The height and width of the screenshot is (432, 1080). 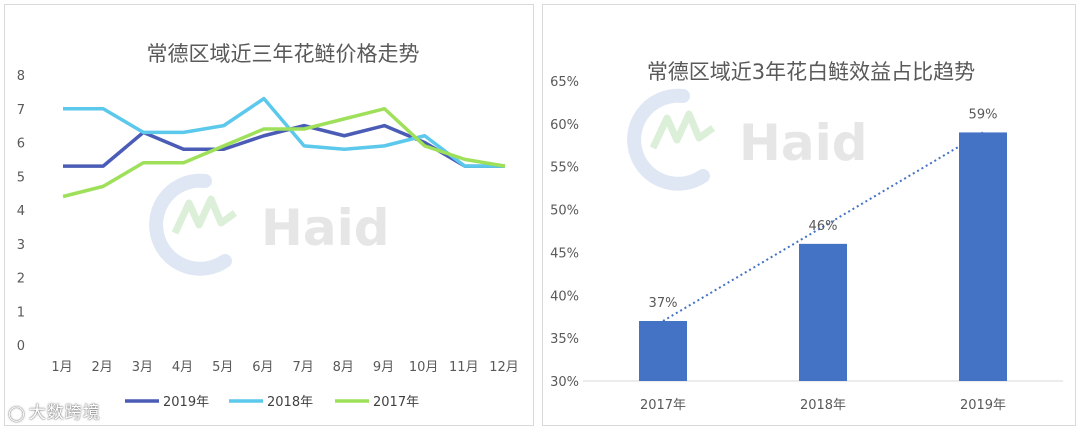 I want to click on legend-label: 2019年, so click(x=186, y=402).